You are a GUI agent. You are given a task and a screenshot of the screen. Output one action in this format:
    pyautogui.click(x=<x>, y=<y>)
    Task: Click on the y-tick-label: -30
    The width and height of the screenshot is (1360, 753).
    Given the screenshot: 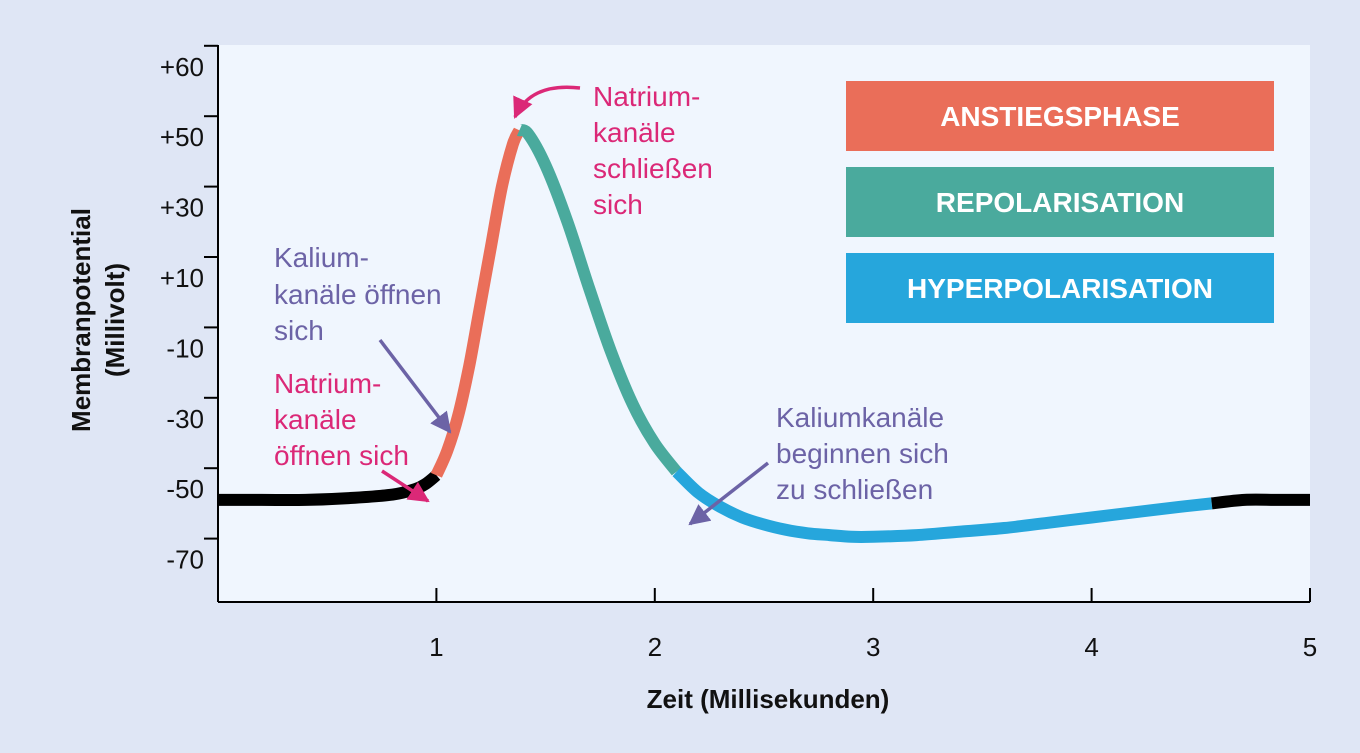 What is the action you would take?
    pyautogui.click(x=185, y=419)
    